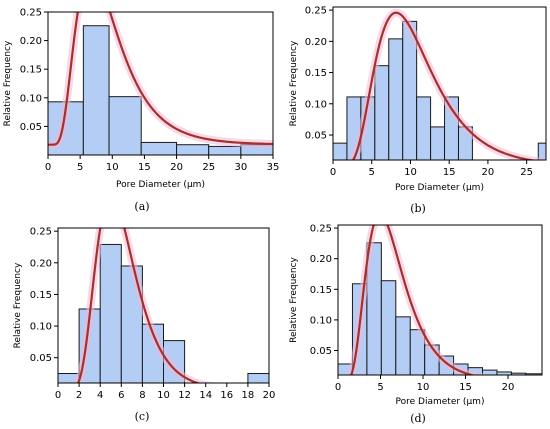 The height and width of the screenshot is (429, 550). Describe the element at coordinates (205, 395) in the screenshot. I see `x-tick-label: 14` at that location.